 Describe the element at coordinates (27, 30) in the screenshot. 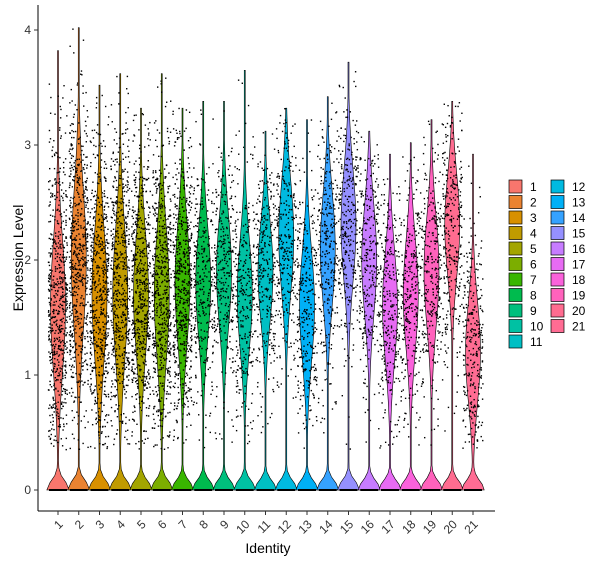

I see `y-tick-label: 4` at that location.